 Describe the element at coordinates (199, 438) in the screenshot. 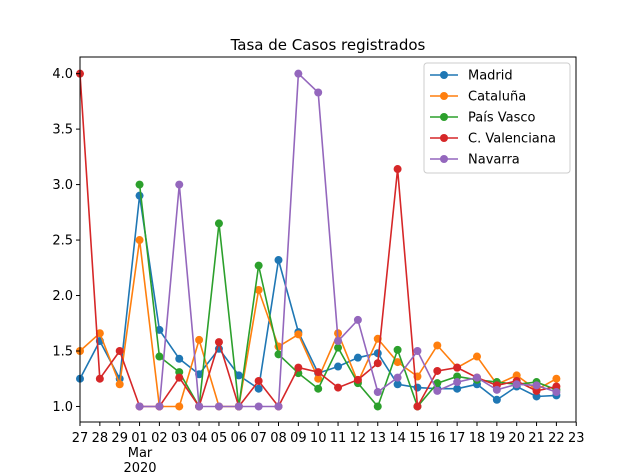

I see `x-tick-label: 04` at that location.